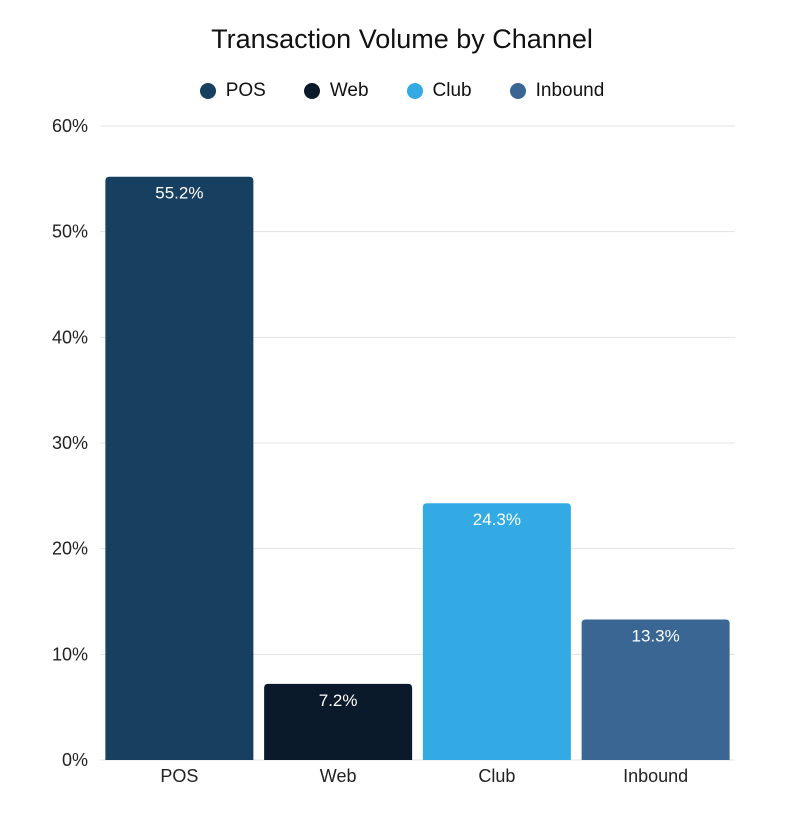  Describe the element at coordinates (517, 91) in the screenshot. I see `legend-swatch-inbound` at that location.